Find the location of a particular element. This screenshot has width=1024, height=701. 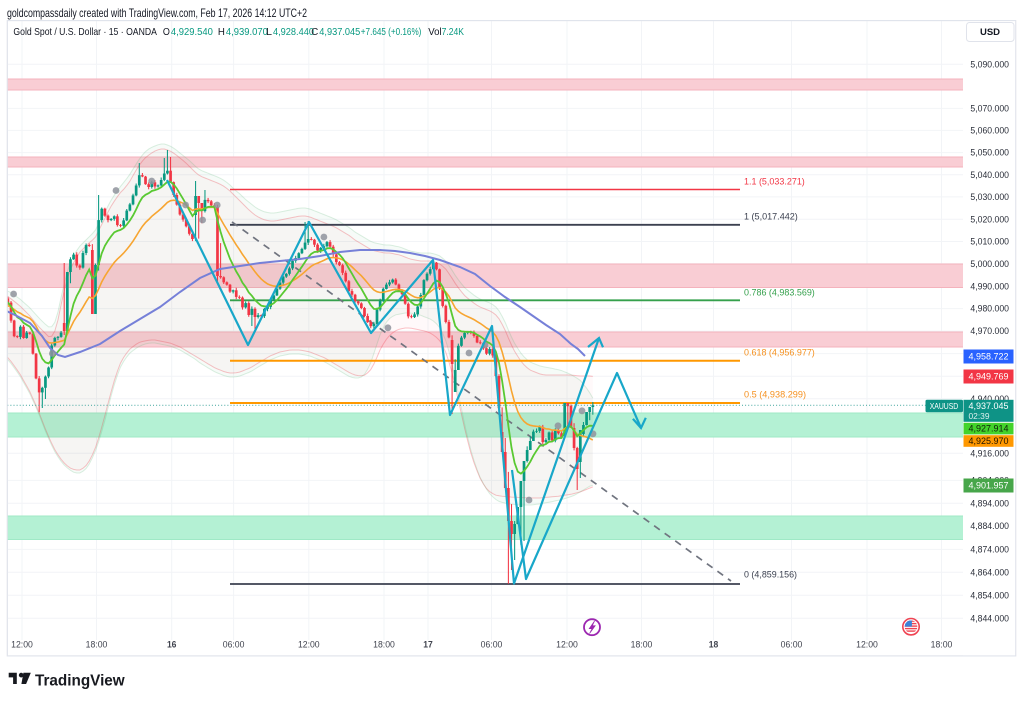

svg-text: 16 is located at coordinates (172, 645).